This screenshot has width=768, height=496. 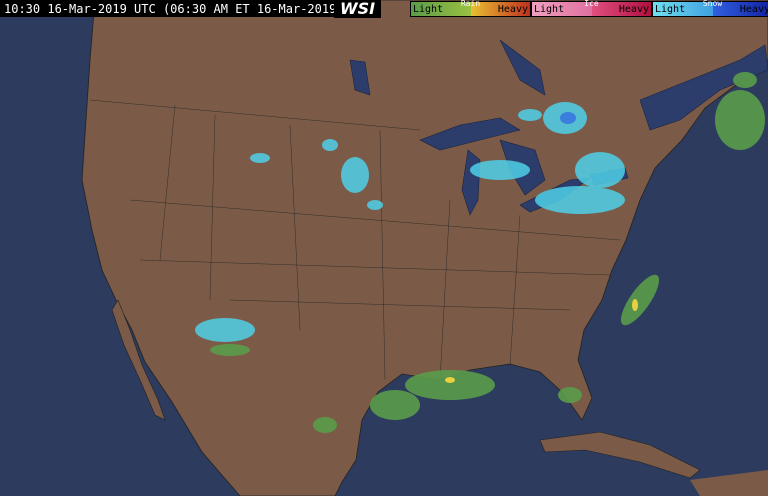 I want to click on heavy-snow, so click(x=568, y=118).